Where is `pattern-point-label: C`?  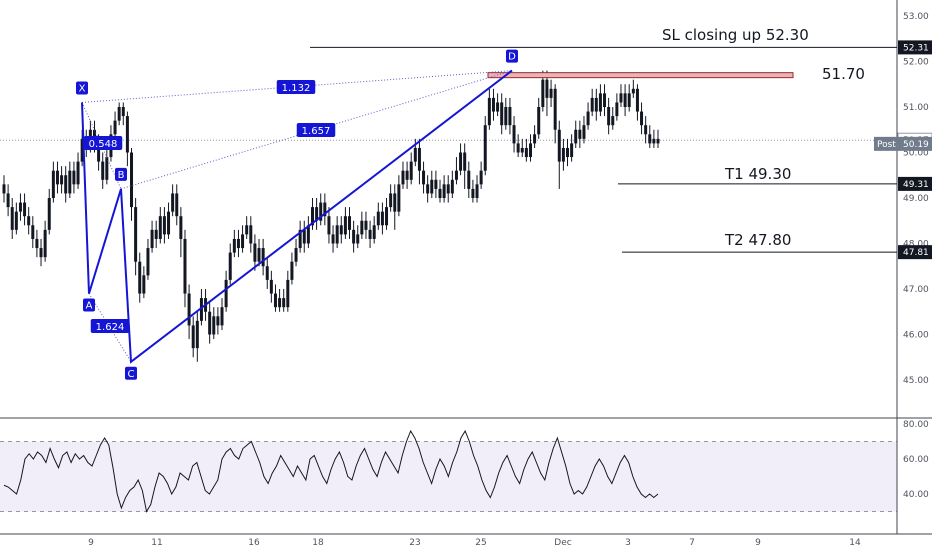
pattern-point-label: C is located at coordinates (131, 374).